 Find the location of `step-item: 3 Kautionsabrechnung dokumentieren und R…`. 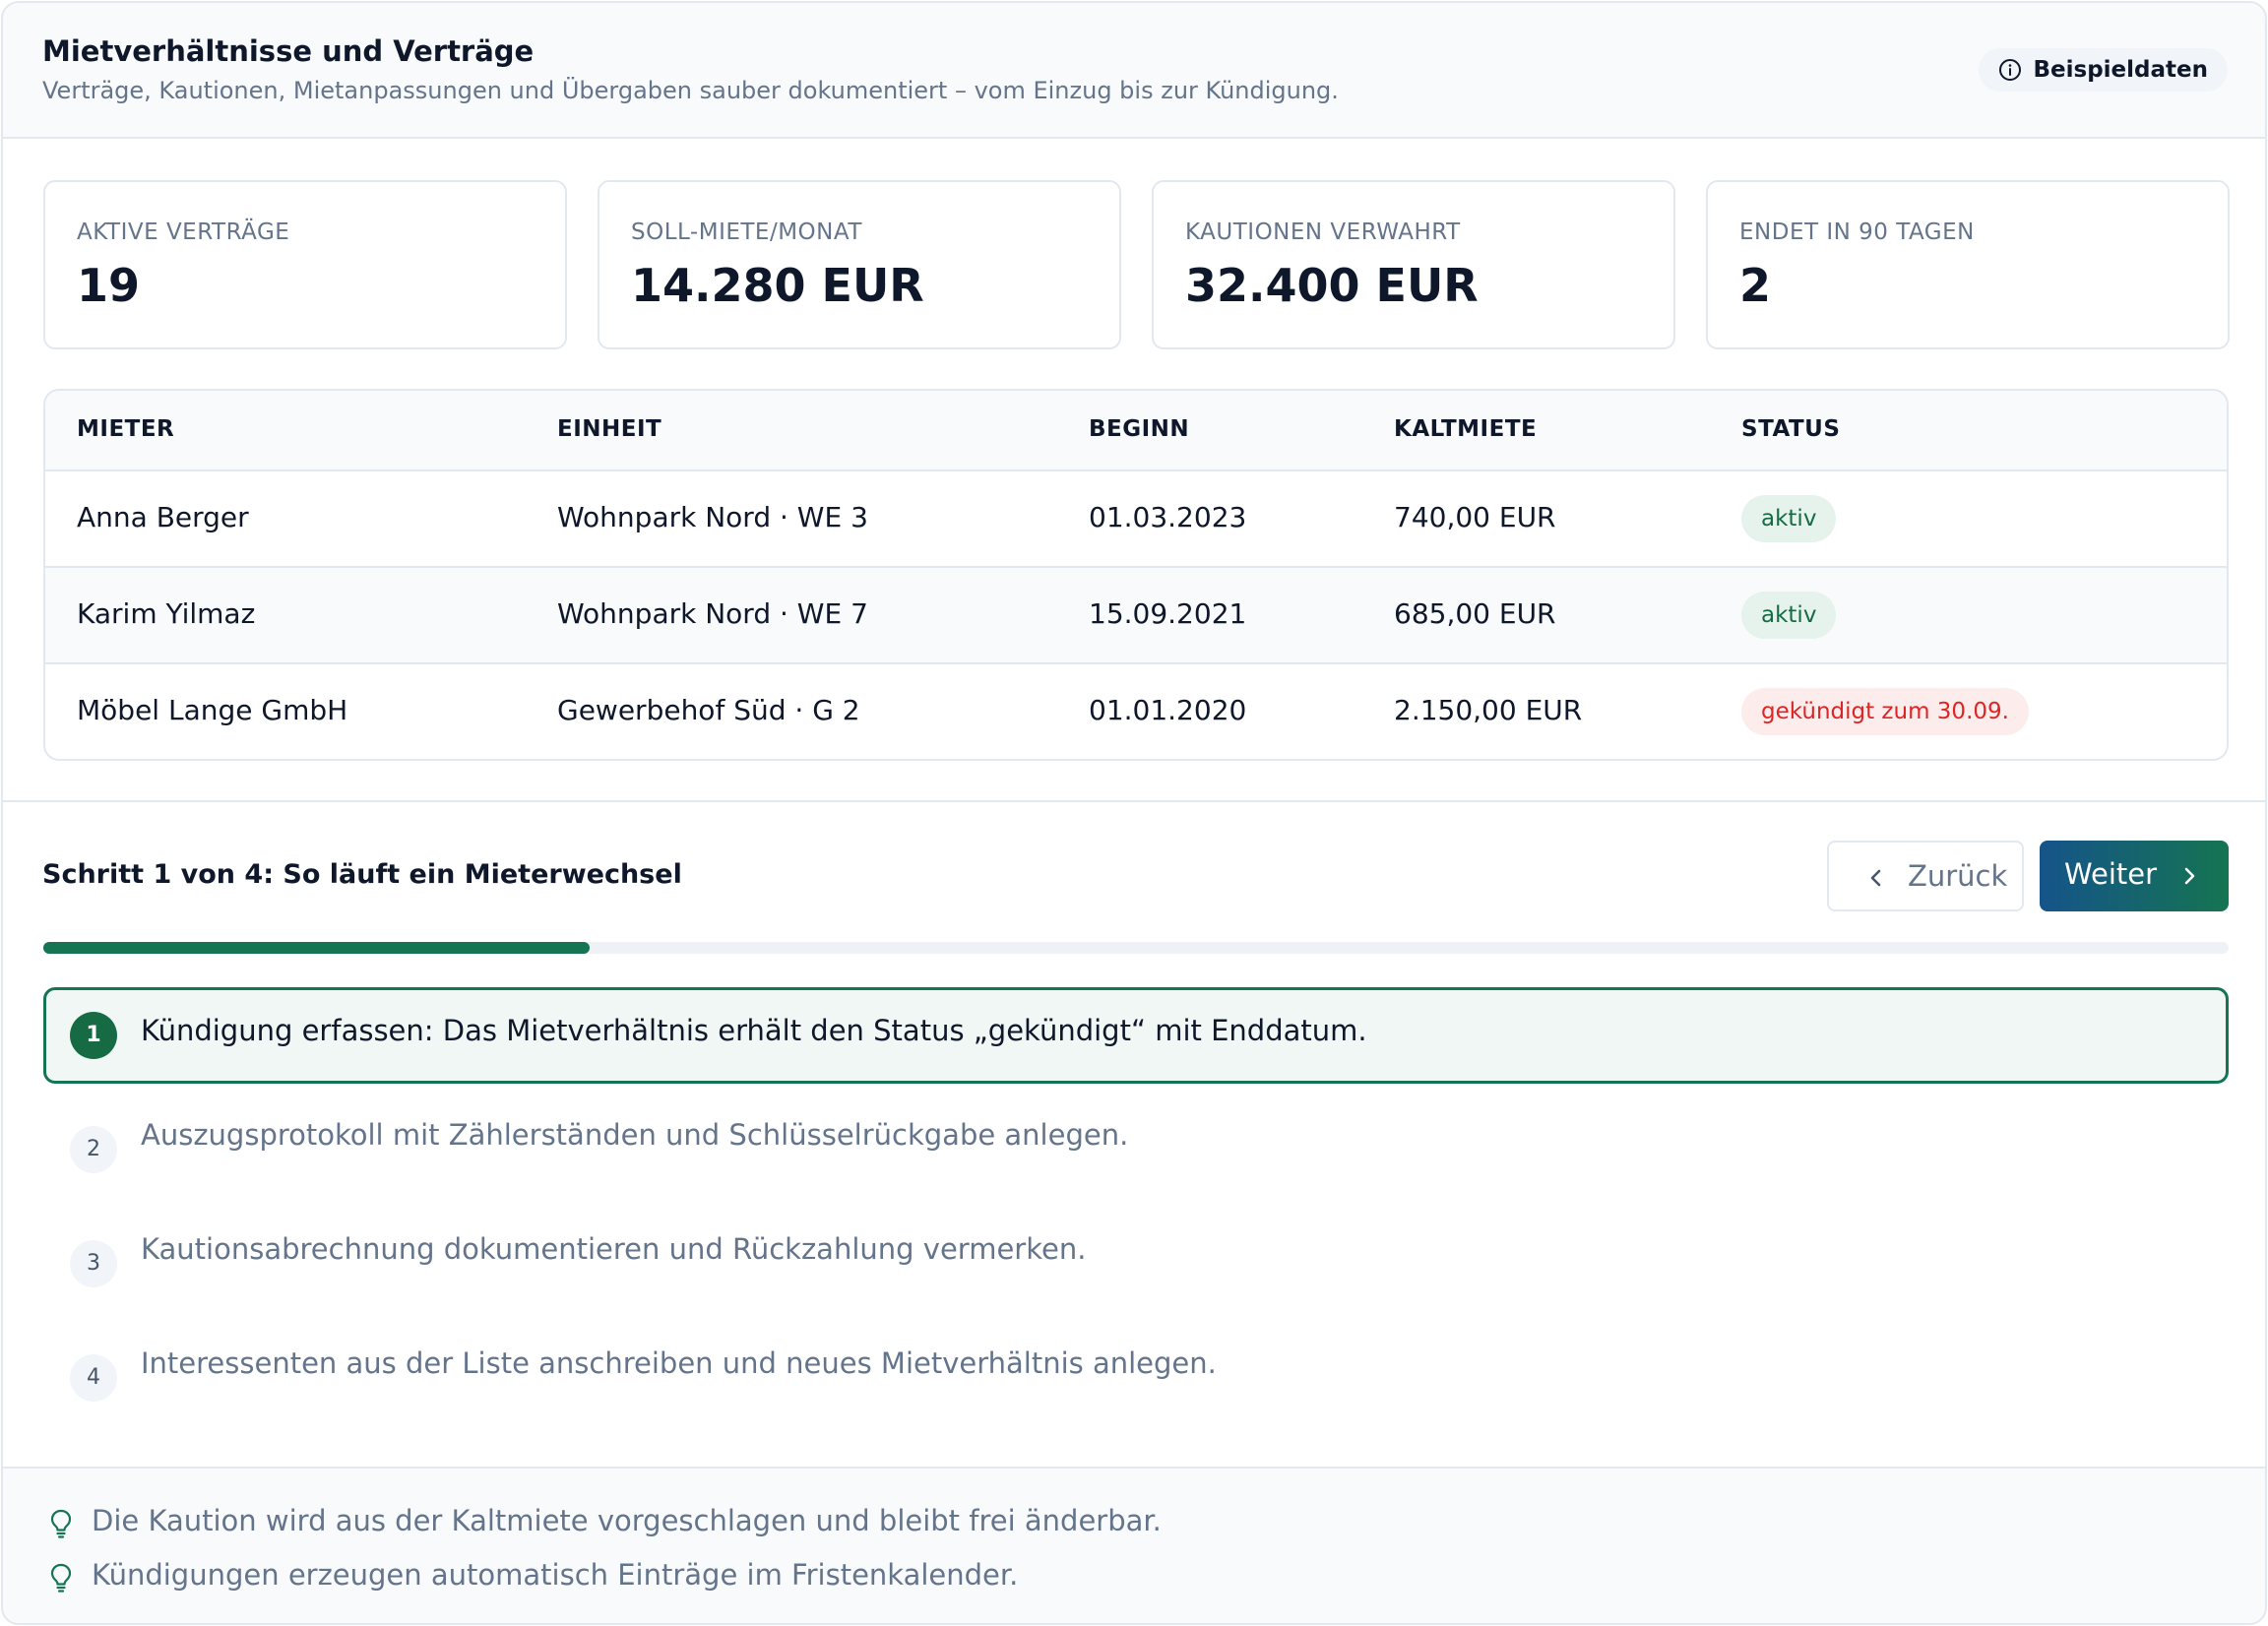

step-item: 3 Kautionsabrechnung dokumentieren und R… is located at coordinates (1136, 1264).